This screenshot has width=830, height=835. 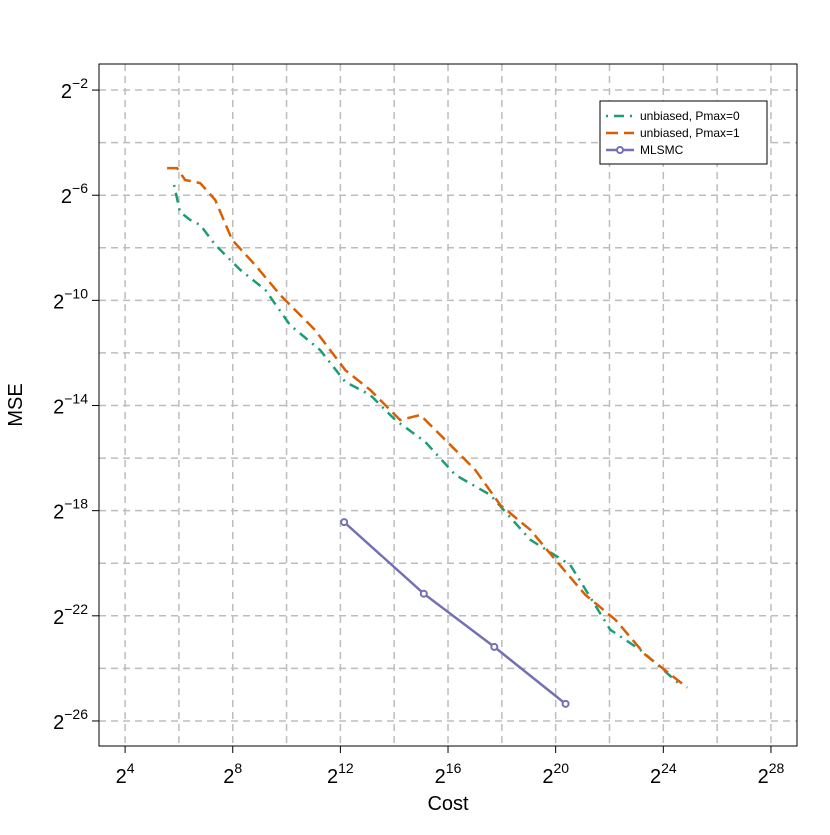 What do you see at coordinates (76, 504) in the screenshot?
I see `tick-exponent: −18` at bounding box center [76, 504].